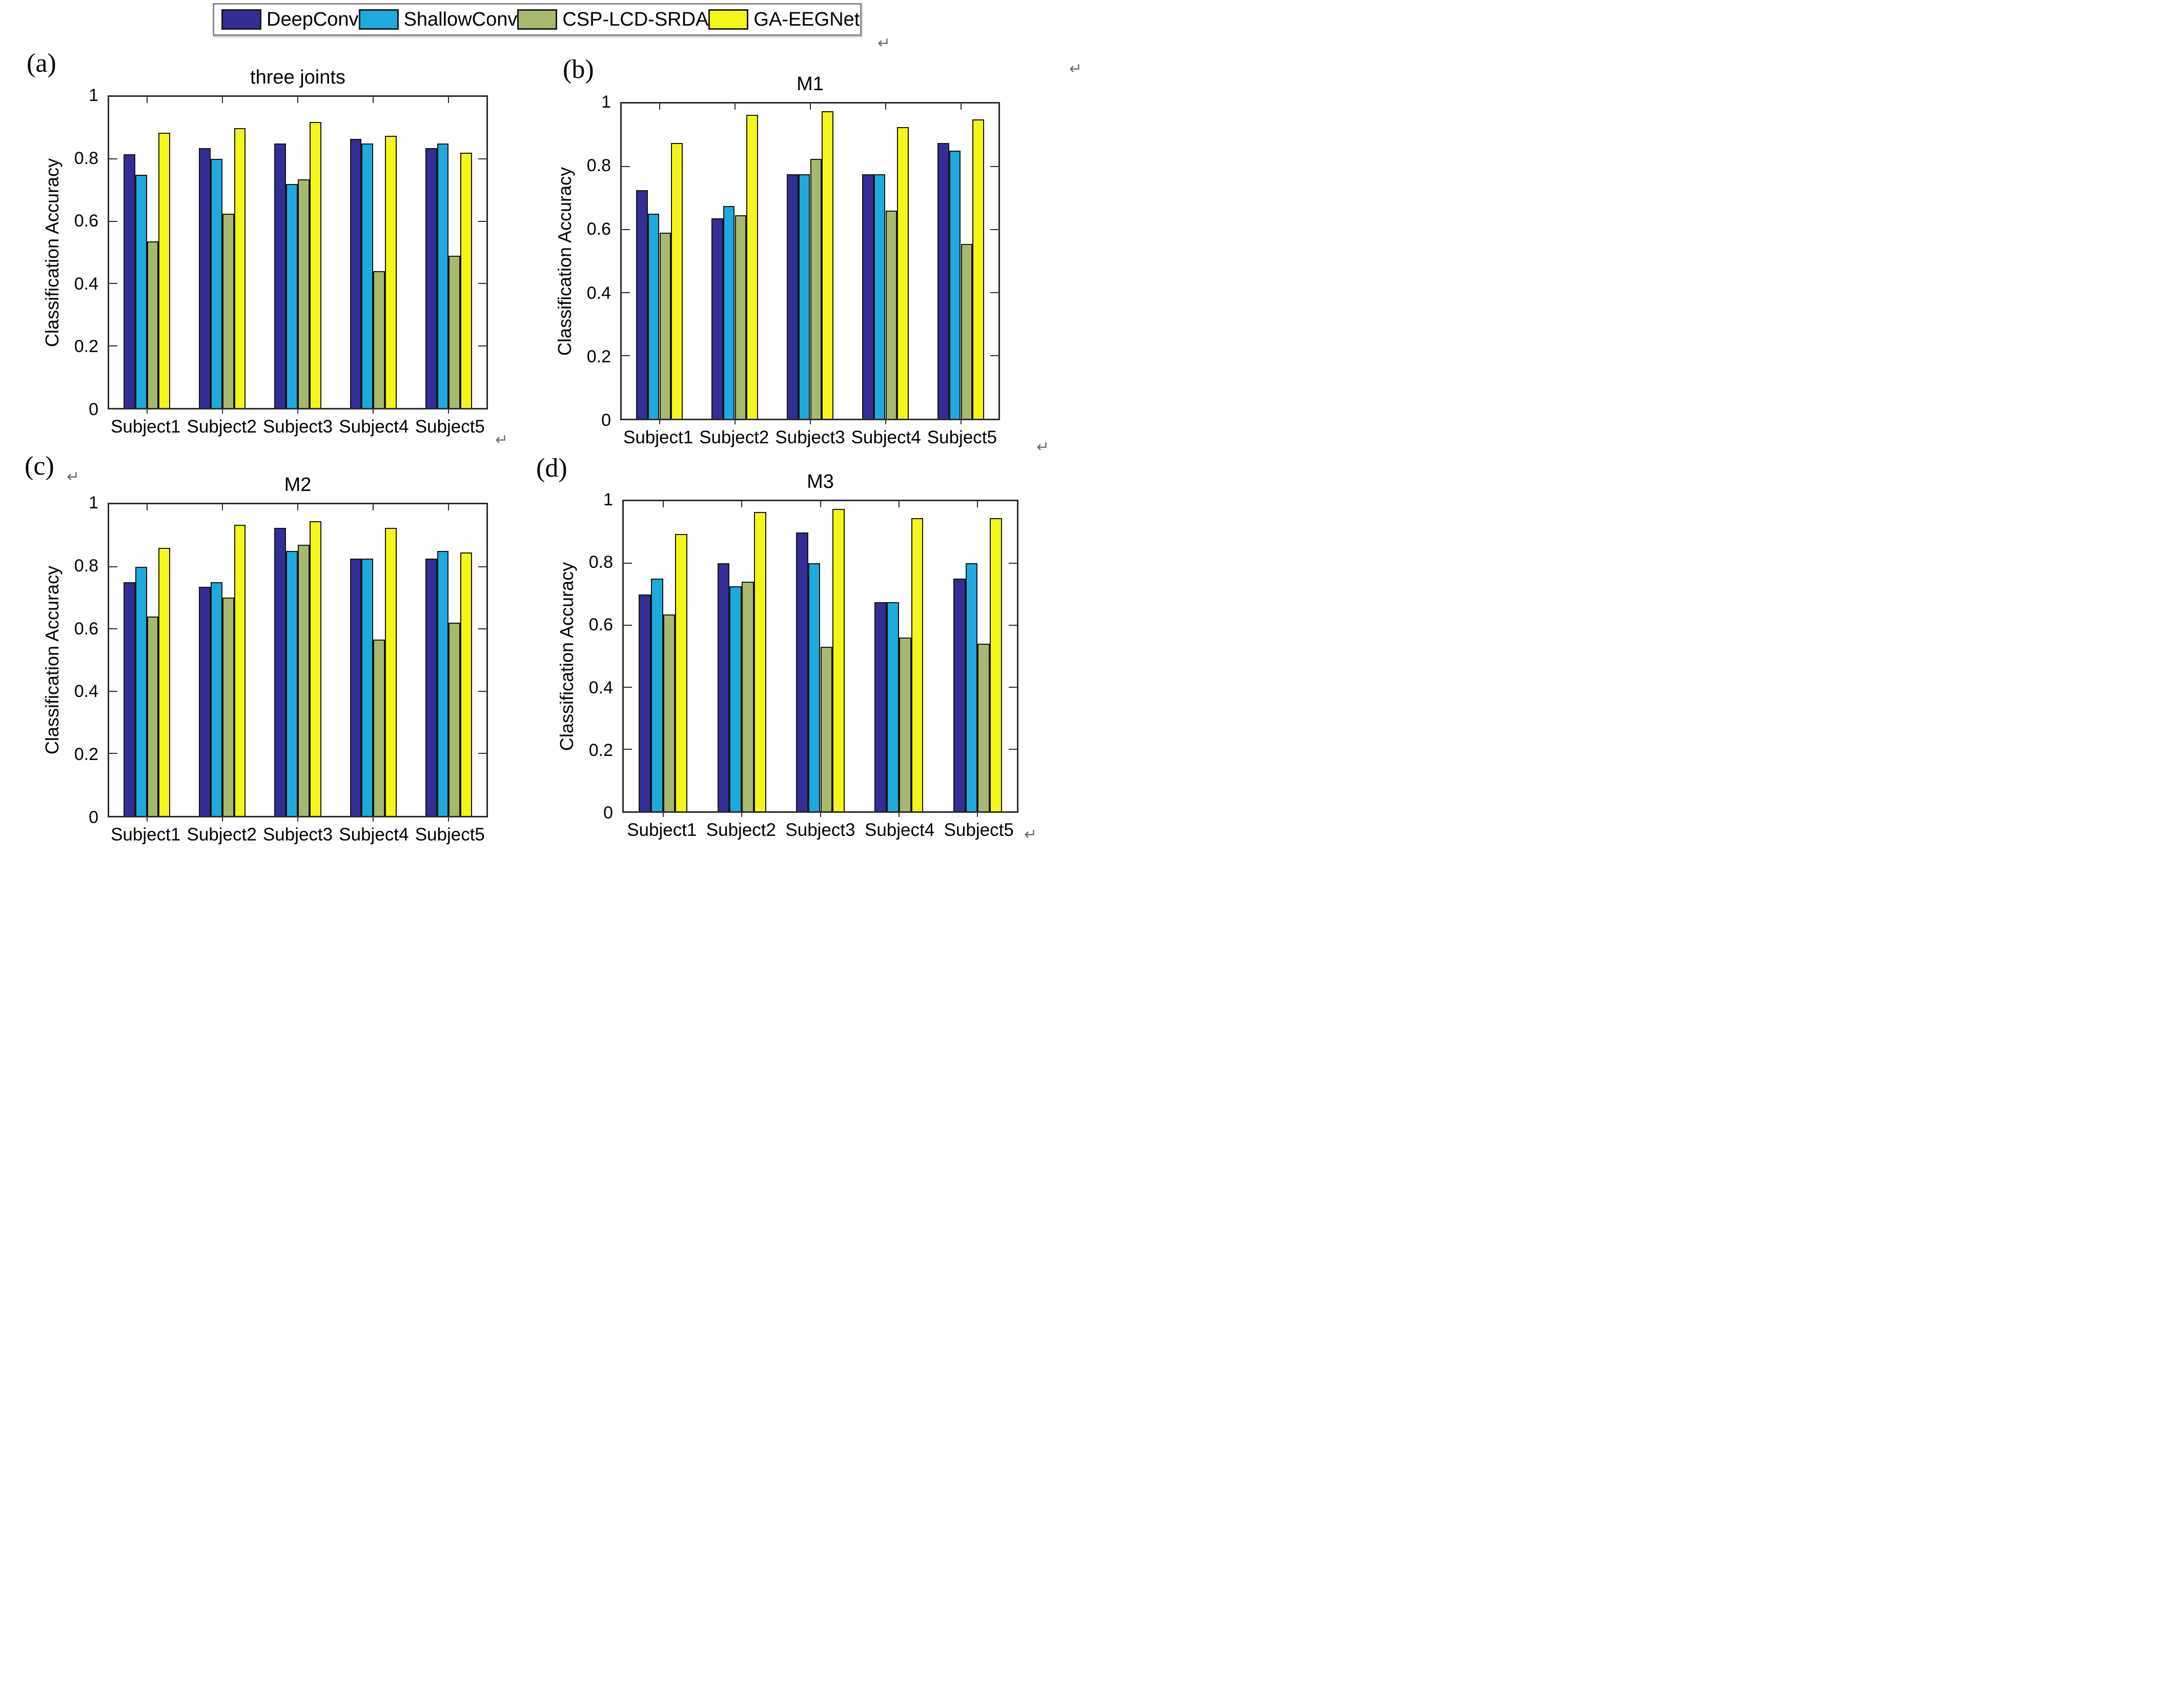  Describe the element at coordinates (297, 77) in the screenshot. I see `chart-title: three joints` at that location.